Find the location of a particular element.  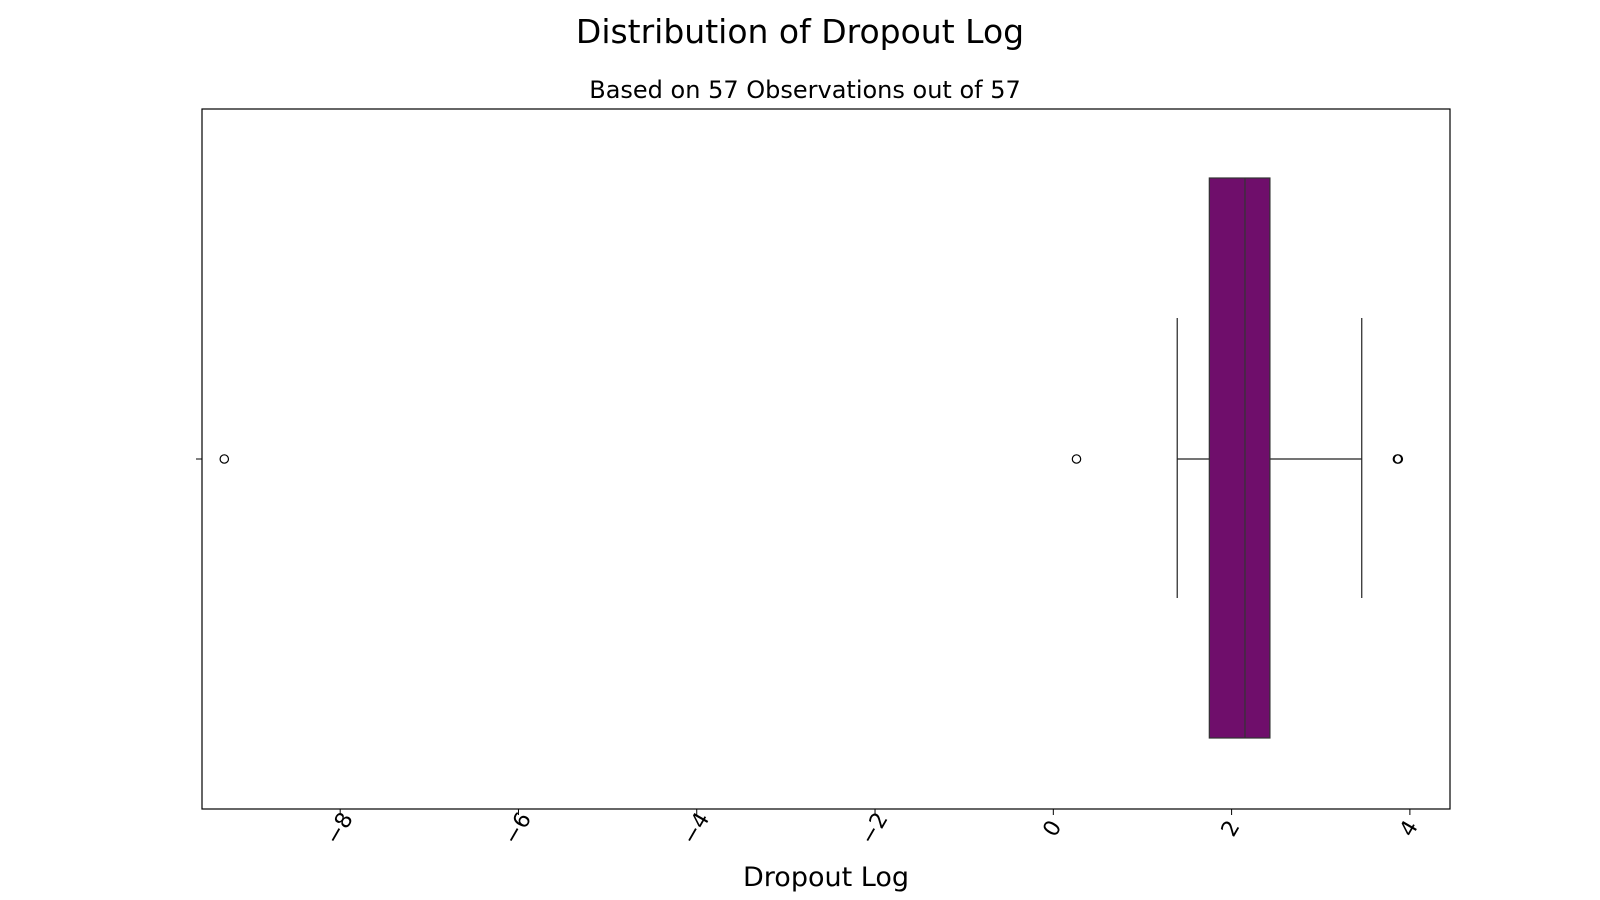

x-axis-ticks: −8 −6 −4 −2 0 2 4 is located at coordinates (872, 828).